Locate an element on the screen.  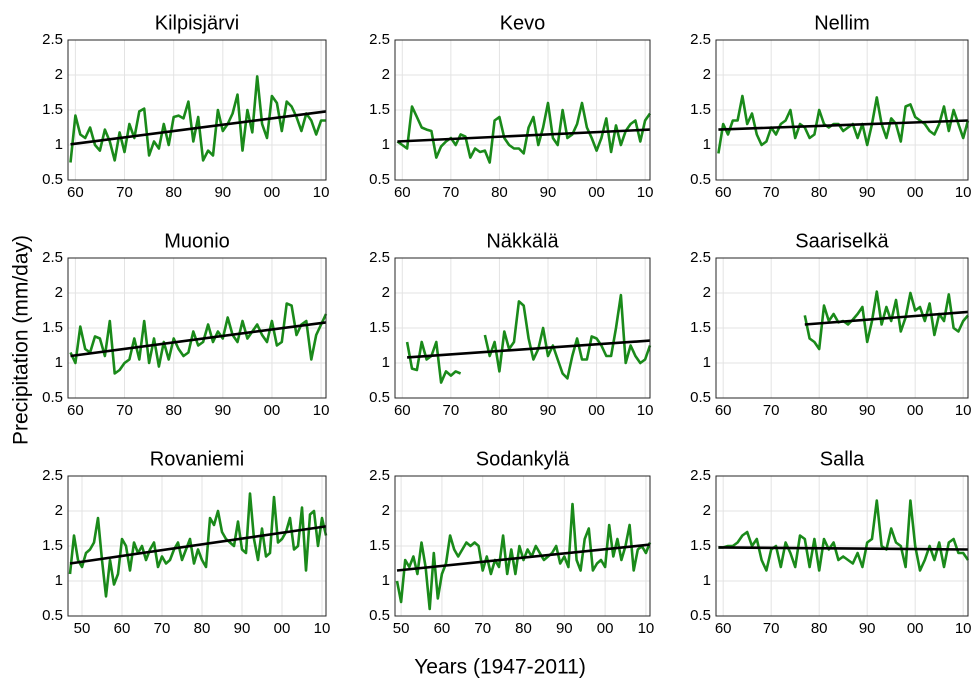
panel-title: Rovaniemi is located at coordinates (197, 459).